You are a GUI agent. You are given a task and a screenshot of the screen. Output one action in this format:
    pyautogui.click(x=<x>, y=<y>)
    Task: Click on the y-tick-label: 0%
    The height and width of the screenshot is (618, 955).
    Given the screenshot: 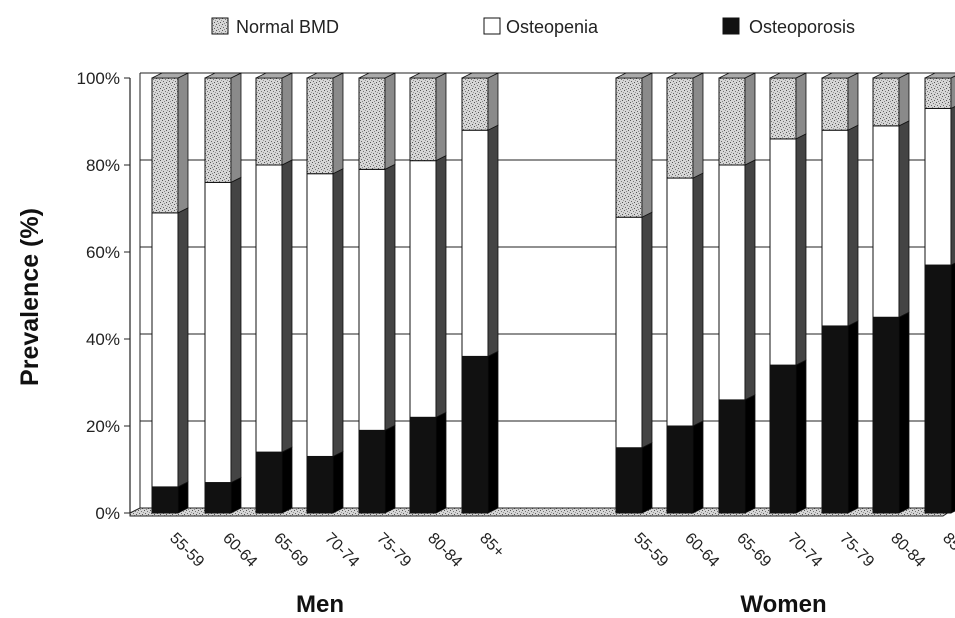 What is the action you would take?
    pyautogui.click(x=107, y=513)
    